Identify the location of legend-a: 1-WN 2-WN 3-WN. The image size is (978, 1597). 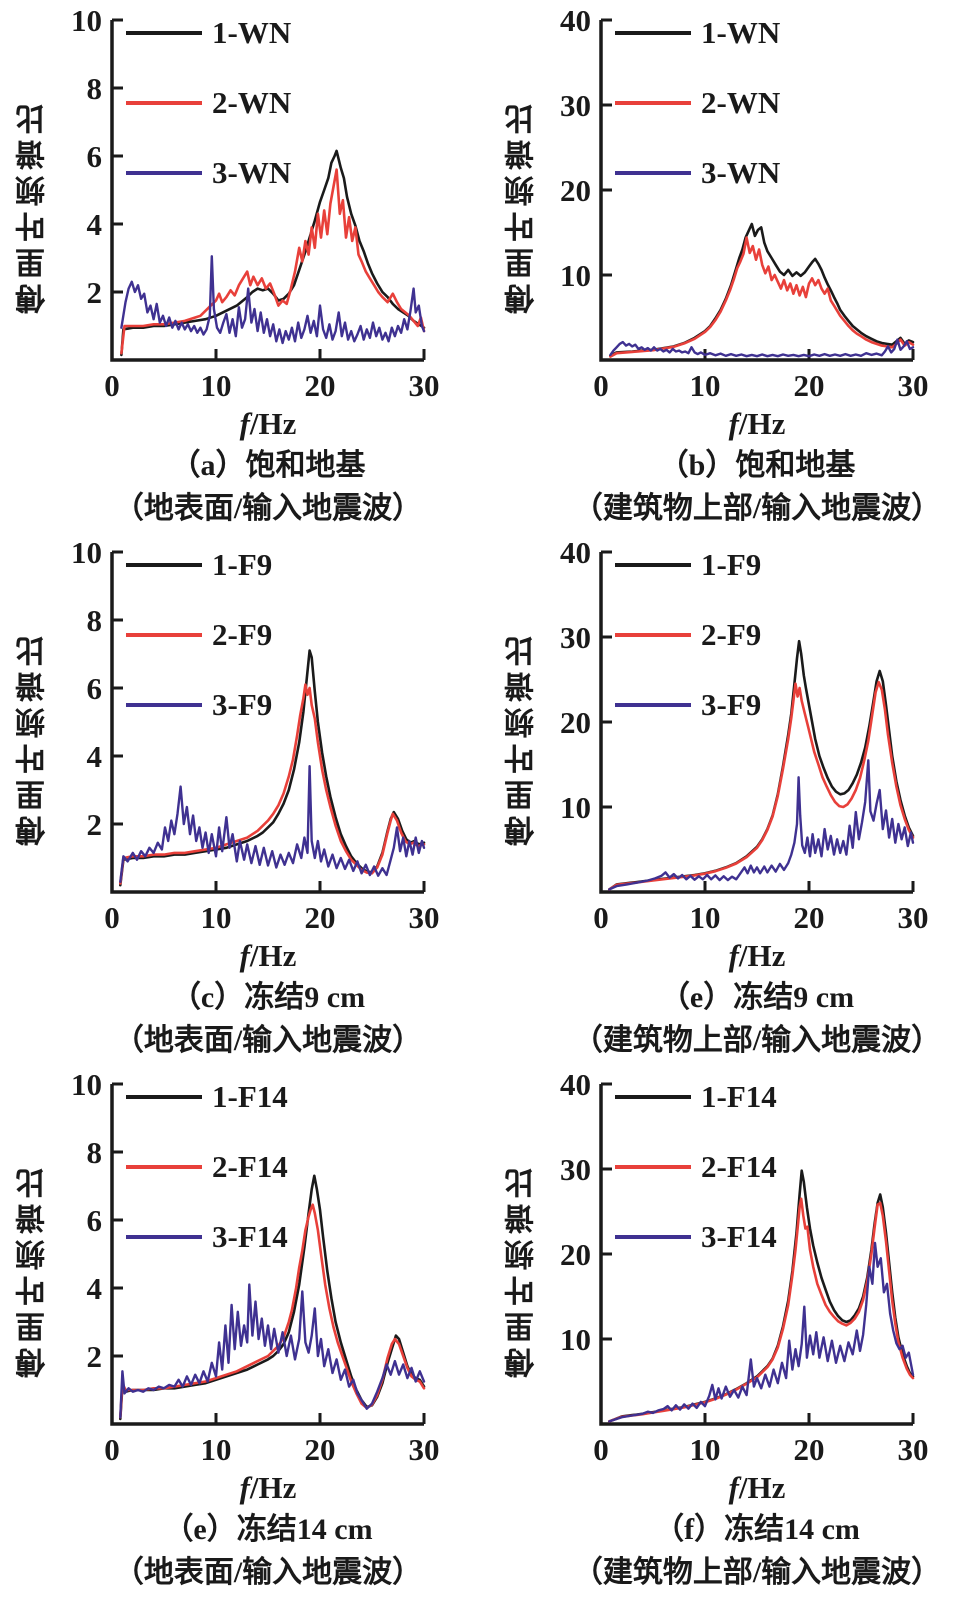
(208, 119).